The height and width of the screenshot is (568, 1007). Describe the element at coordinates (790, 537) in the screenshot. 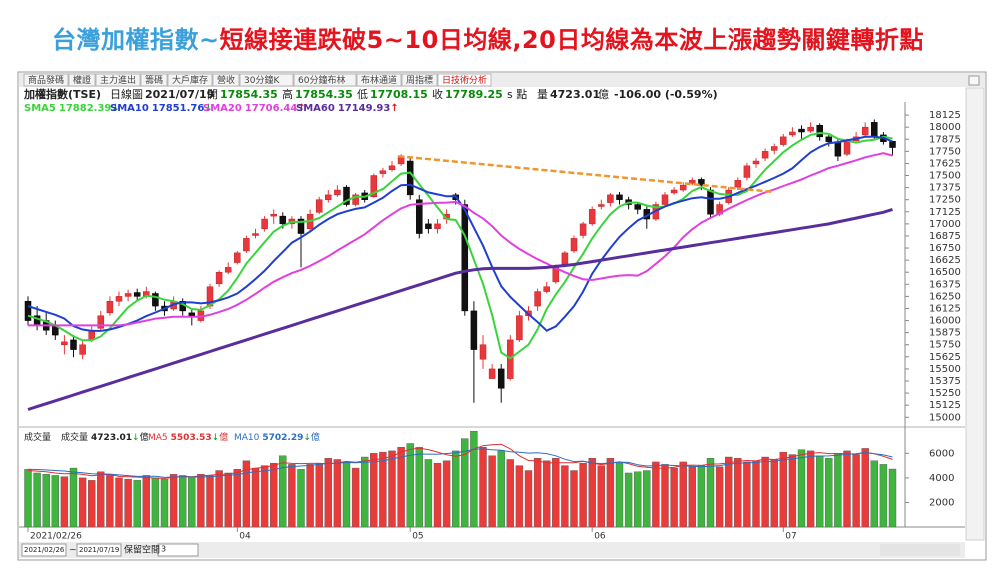

I see `x-tick-label: 07` at that location.